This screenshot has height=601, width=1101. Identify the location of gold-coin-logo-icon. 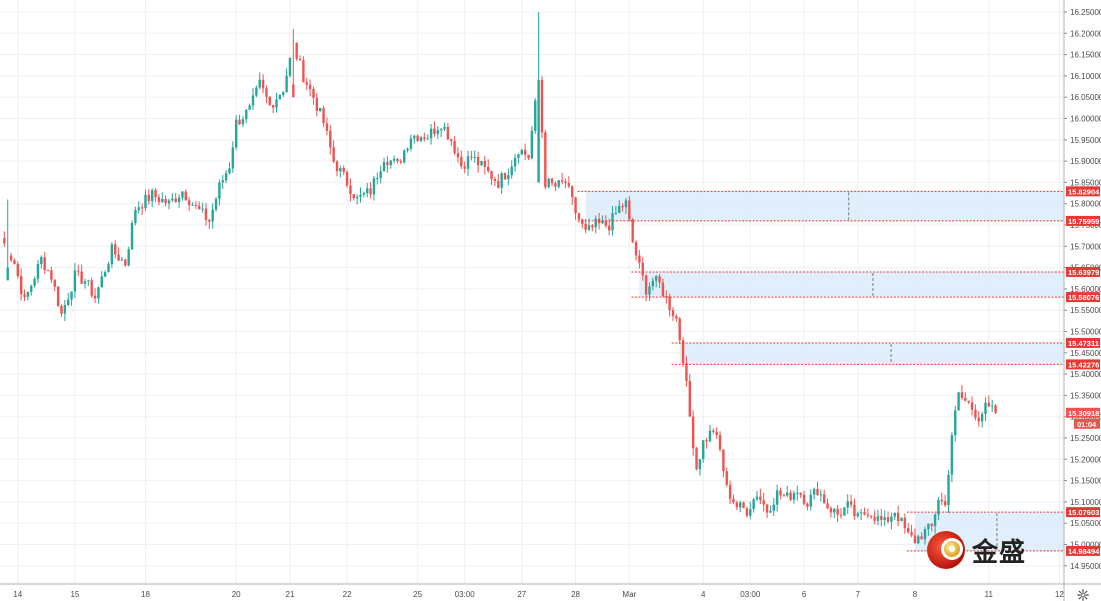
(946, 550).